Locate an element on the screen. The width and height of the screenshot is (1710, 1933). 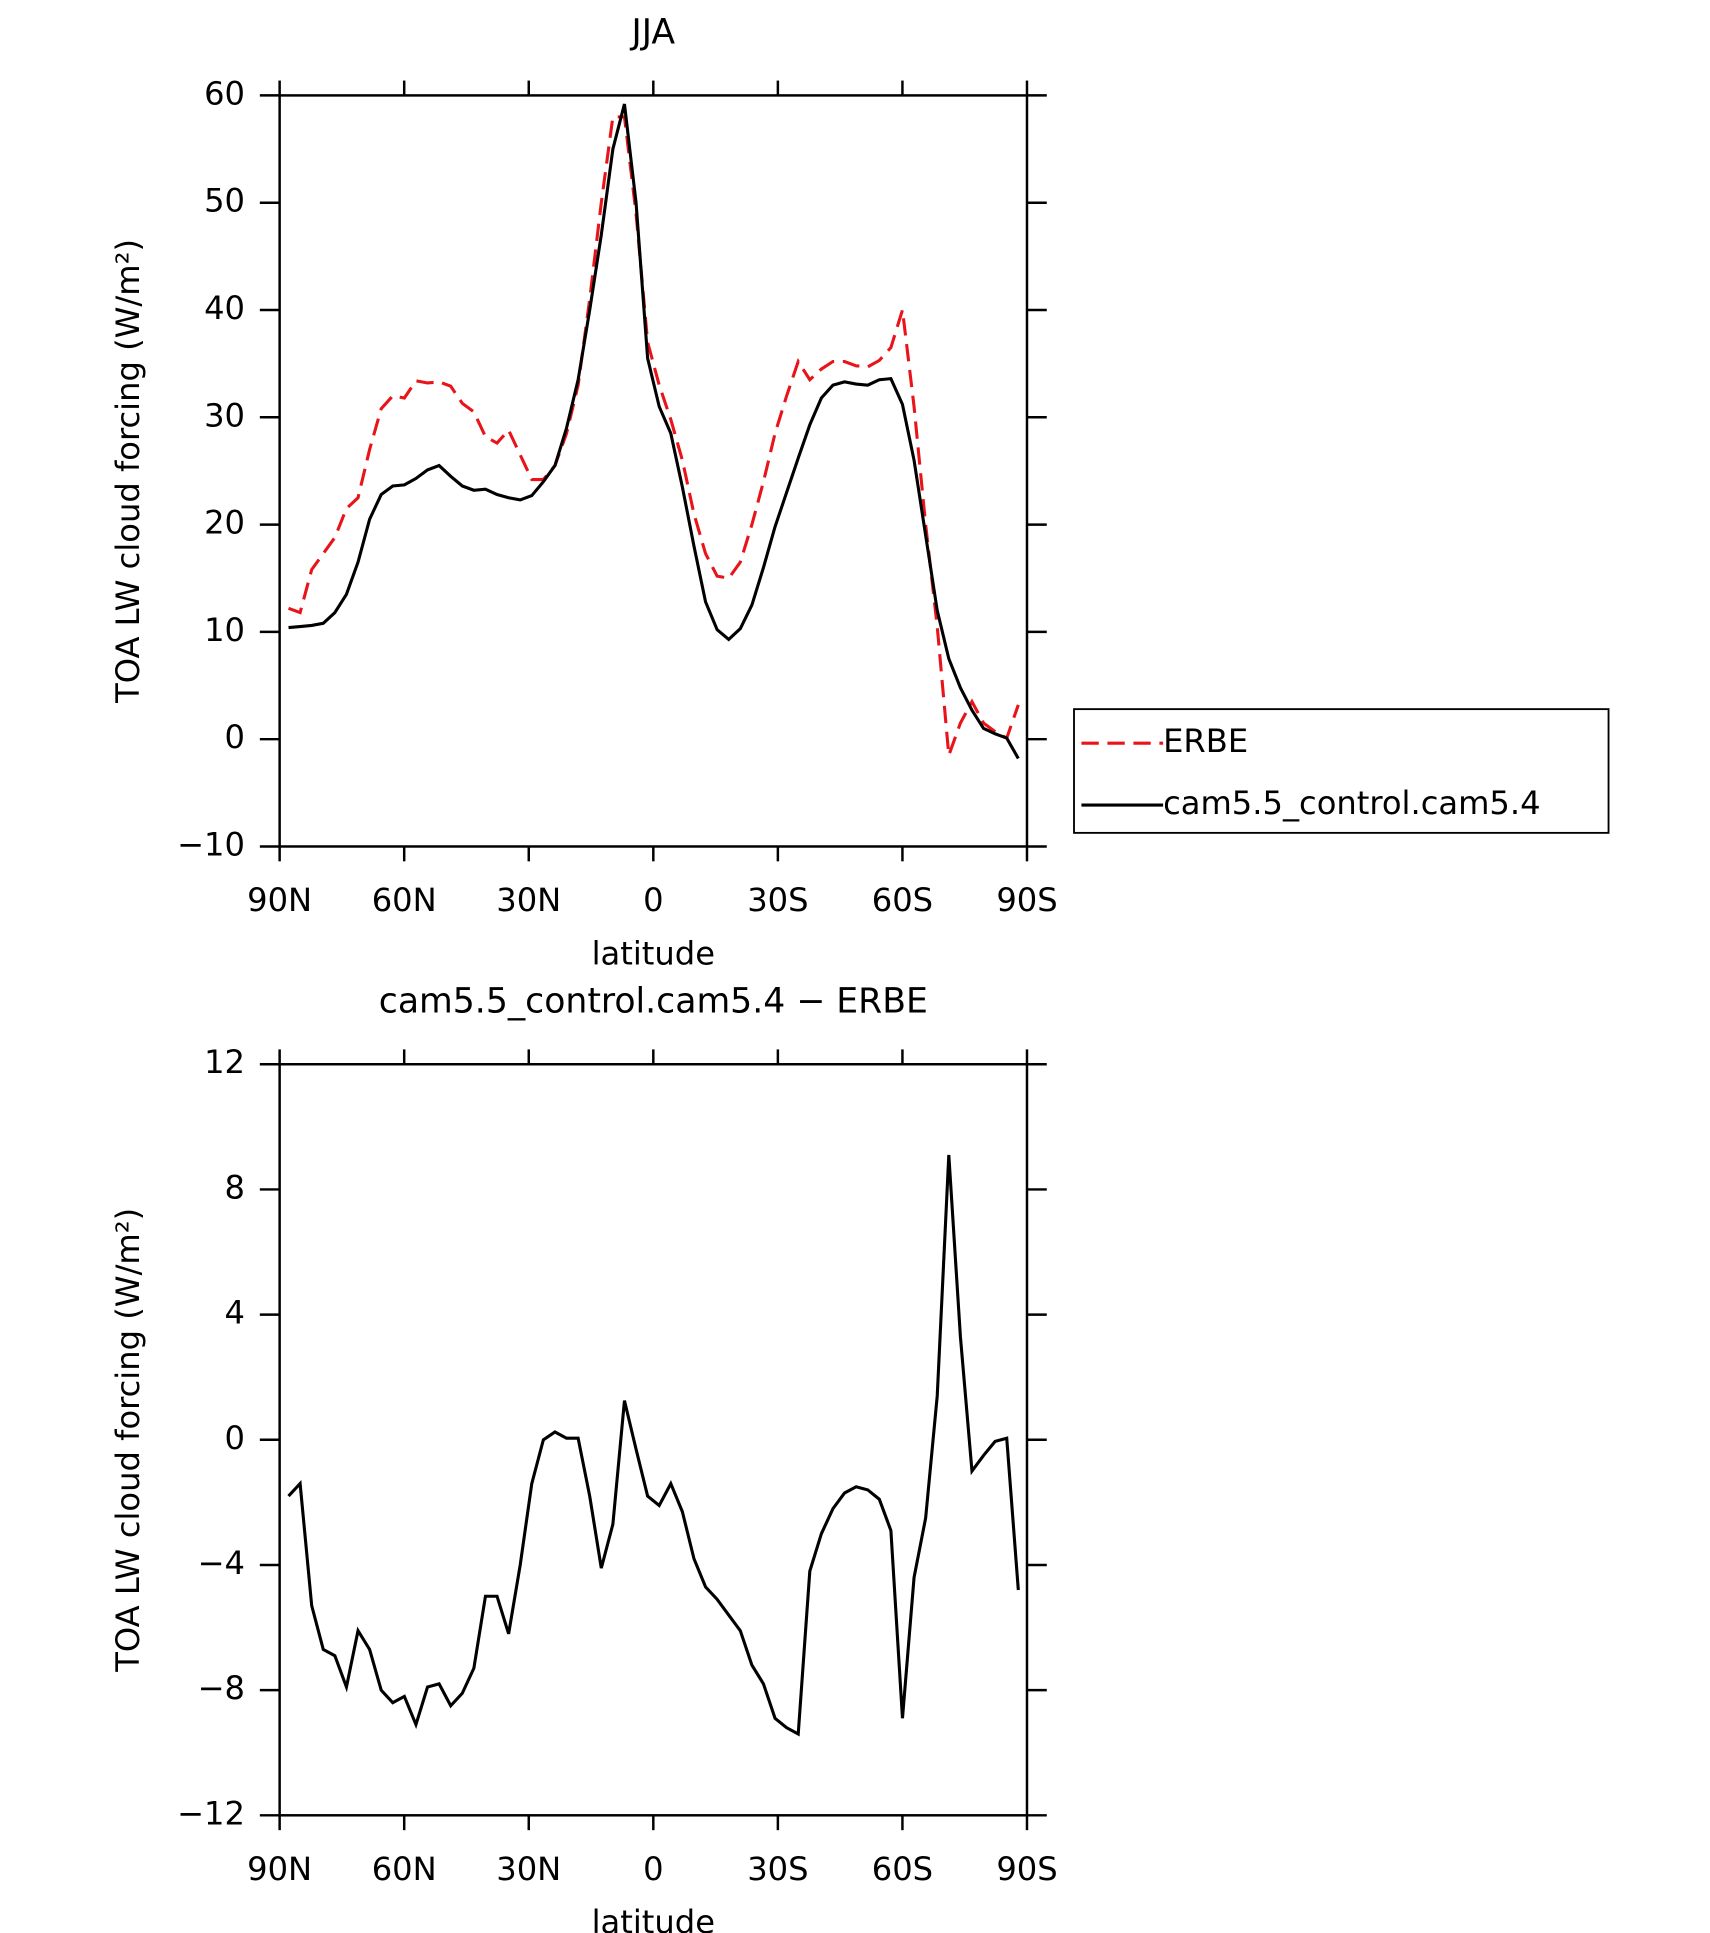
legend-label: cam5.5_control.cam5.4 is located at coordinates (1351, 803).